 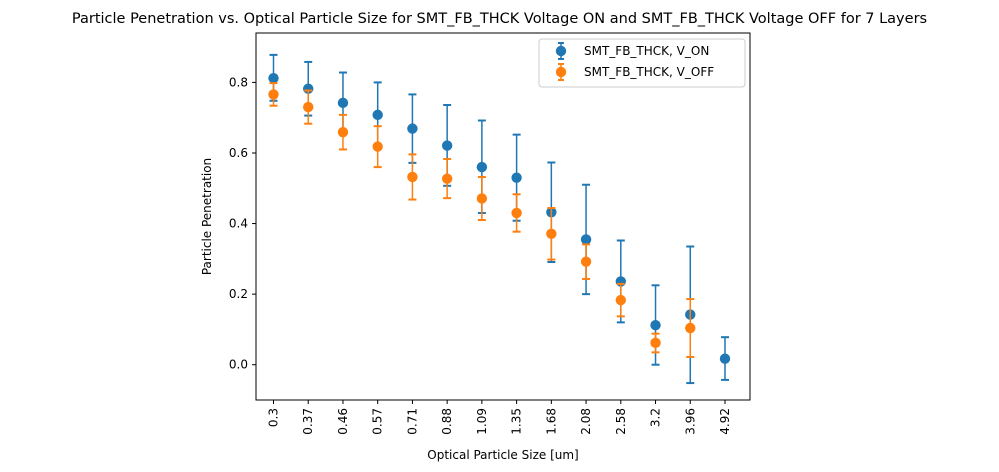 What do you see at coordinates (517, 421) in the screenshot?
I see `x-tick-label-7: 1.35` at bounding box center [517, 421].